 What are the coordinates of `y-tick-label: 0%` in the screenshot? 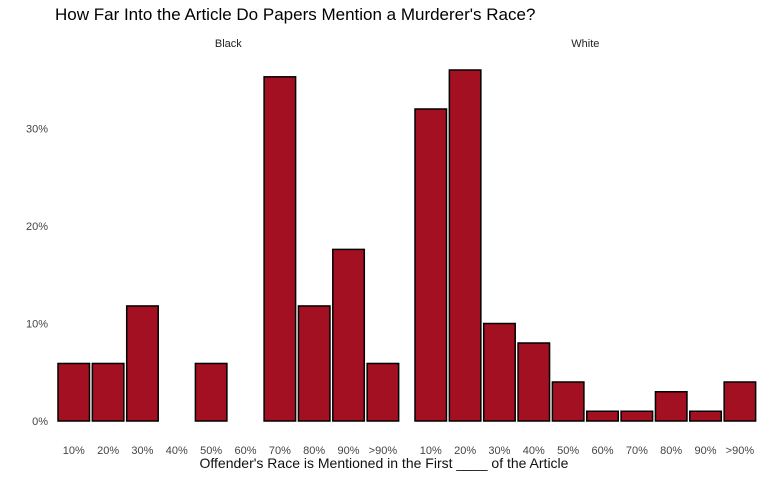 It's located at (40, 422).